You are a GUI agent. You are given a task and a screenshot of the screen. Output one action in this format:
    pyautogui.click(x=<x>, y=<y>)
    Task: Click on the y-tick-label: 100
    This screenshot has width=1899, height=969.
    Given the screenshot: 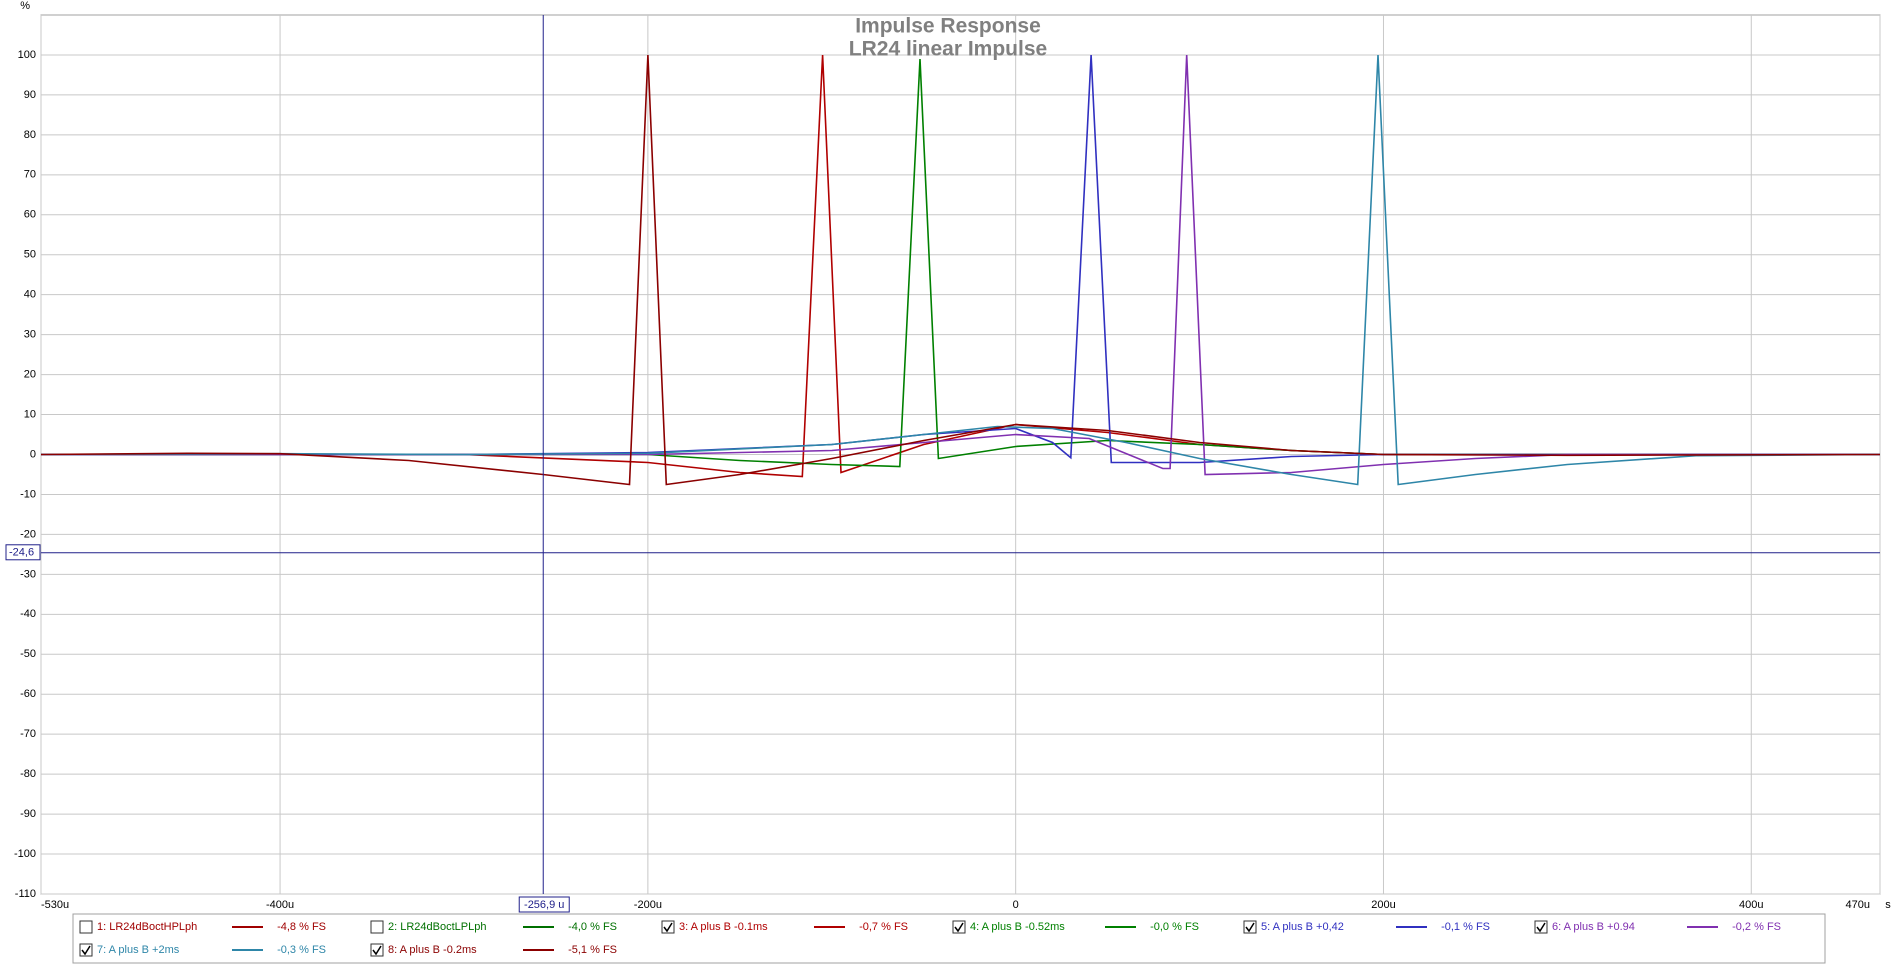 What is the action you would take?
    pyautogui.click(x=27, y=55)
    